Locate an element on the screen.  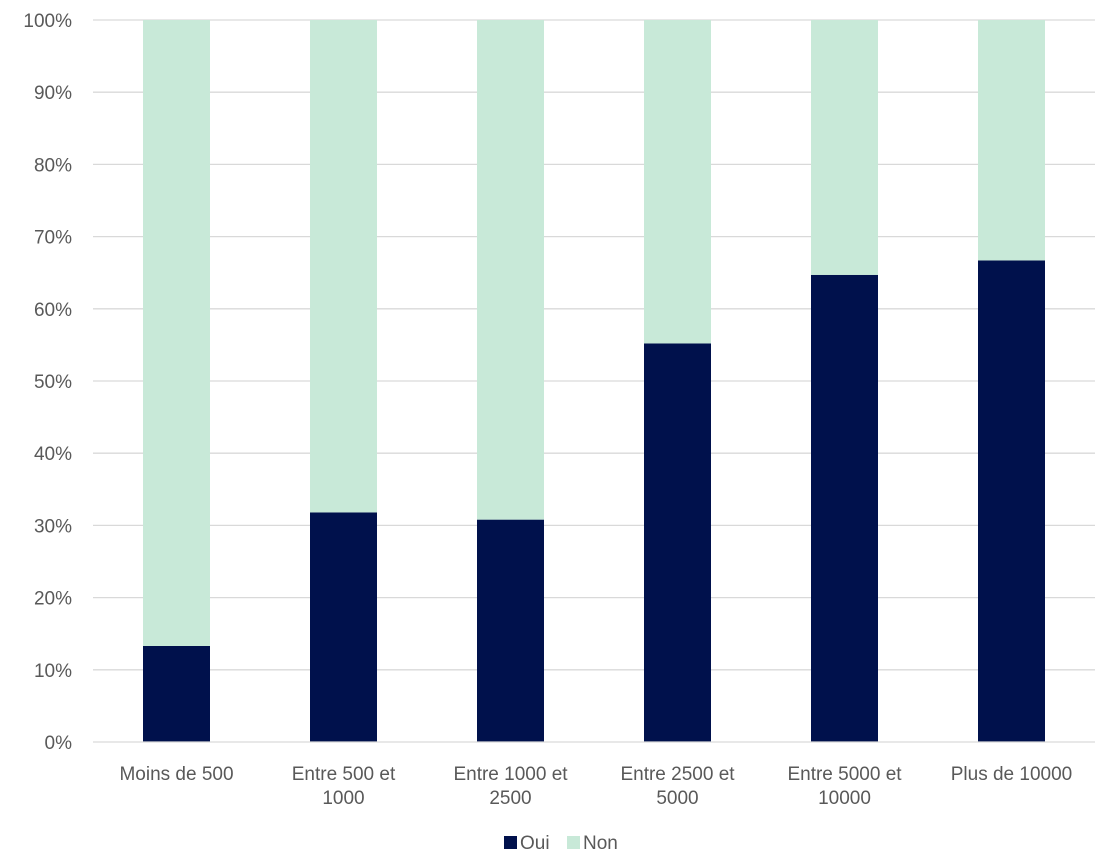
y-tick-label: 0% is located at coordinates (59, 743).